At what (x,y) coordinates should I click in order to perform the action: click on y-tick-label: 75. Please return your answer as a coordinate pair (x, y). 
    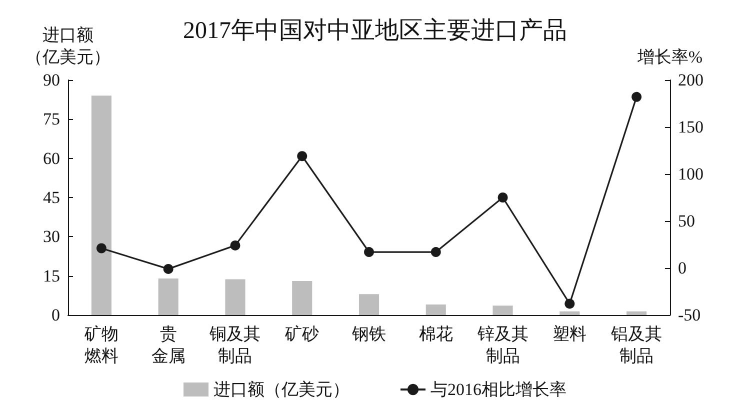
    Looking at the image, I should click on (51, 119).